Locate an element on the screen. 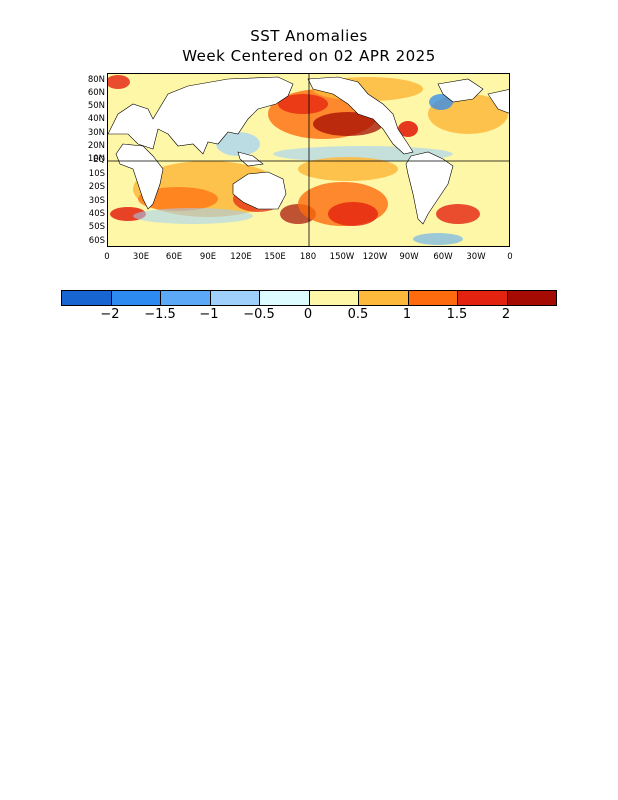 The height and width of the screenshot is (800, 618). colorbar-label: −1.5 is located at coordinates (160, 314).